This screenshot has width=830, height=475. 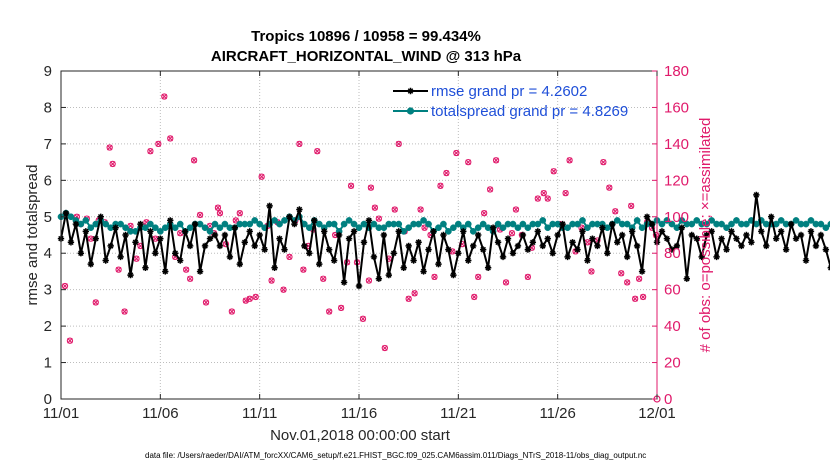 I want to click on x-axis-label: Nov.01,2018 00:00:00 start, so click(x=360, y=435).